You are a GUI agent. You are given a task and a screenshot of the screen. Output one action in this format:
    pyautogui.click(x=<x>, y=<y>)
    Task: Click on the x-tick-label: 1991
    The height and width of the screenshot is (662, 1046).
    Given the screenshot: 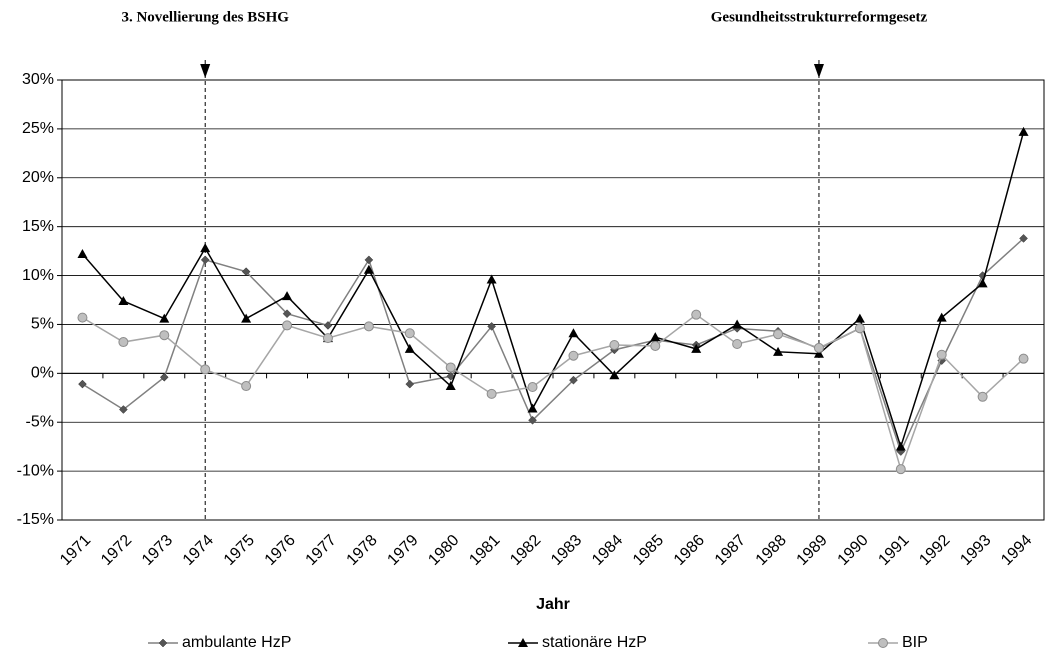 What is the action you would take?
    pyautogui.click(x=893, y=550)
    